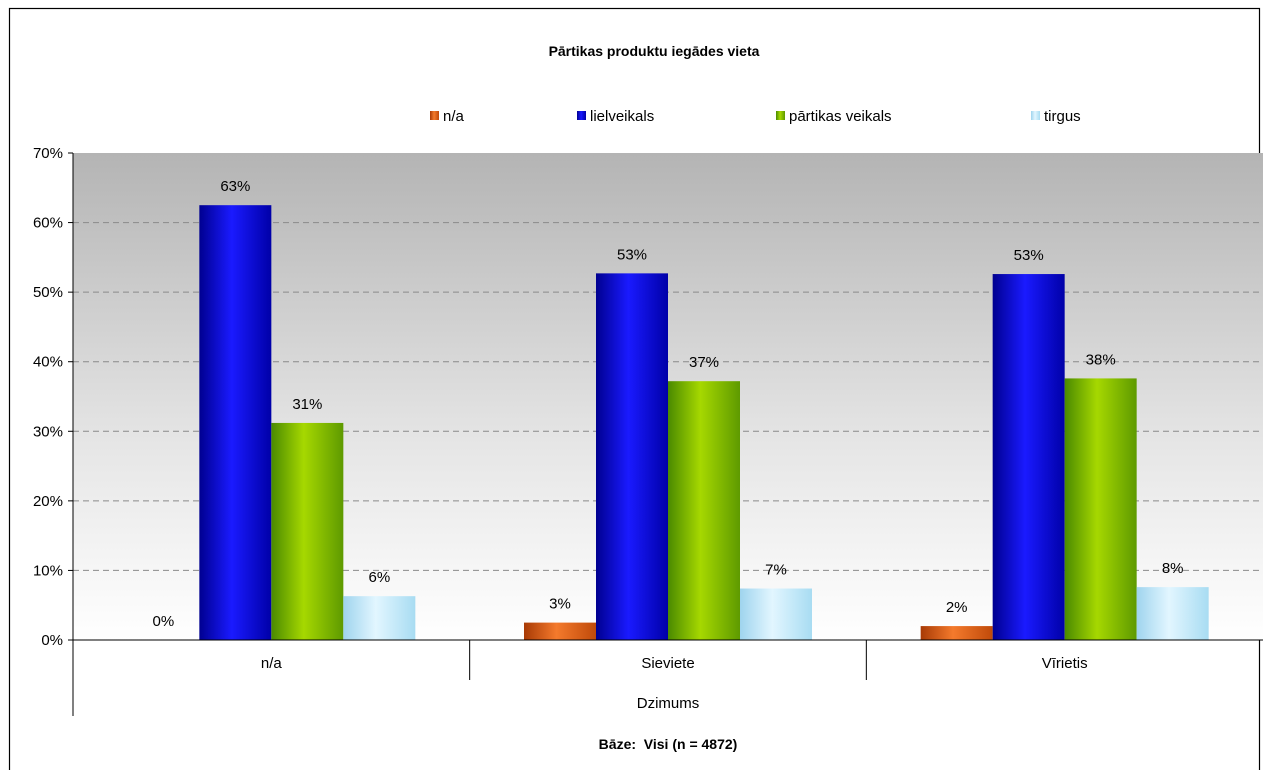 The width and height of the screenshot is (1267, 770). Describe the element at coordinates (1065, 663) in the screenshot. I see `x-tick-label: Vīrietis` at that location.